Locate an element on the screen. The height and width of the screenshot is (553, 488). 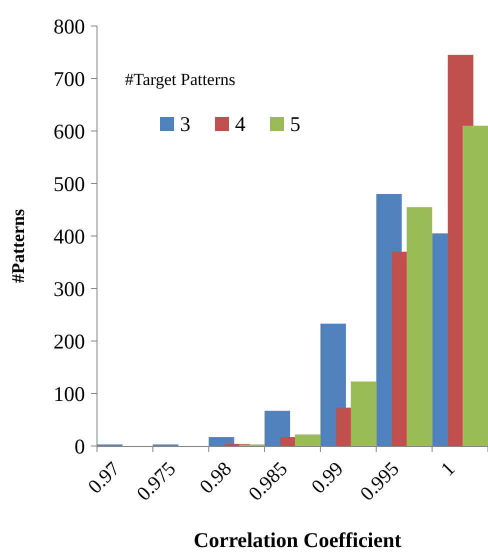
y-axis-title: #Patterns is located at coordinates (18, 246).